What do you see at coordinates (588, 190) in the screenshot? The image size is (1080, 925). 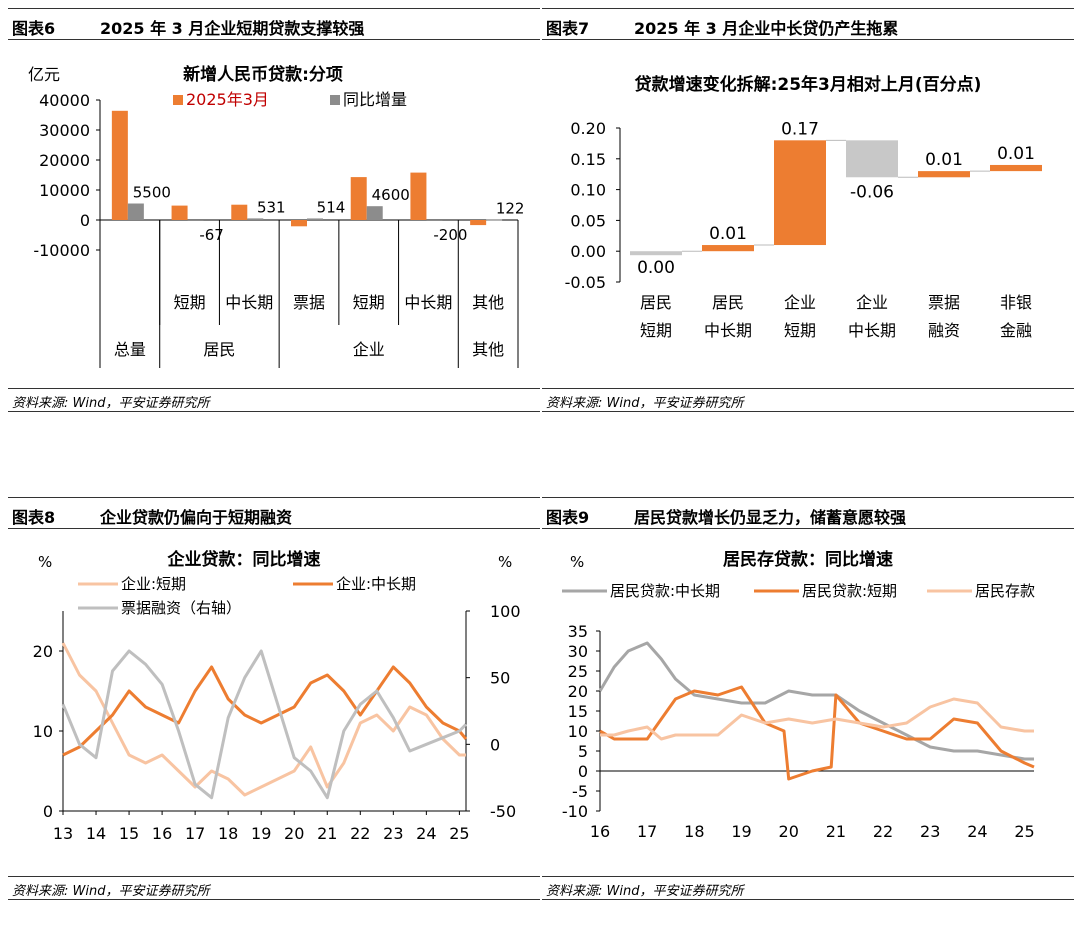 I see `y-tick-label: 0.10` at bounding box center [588, 190].